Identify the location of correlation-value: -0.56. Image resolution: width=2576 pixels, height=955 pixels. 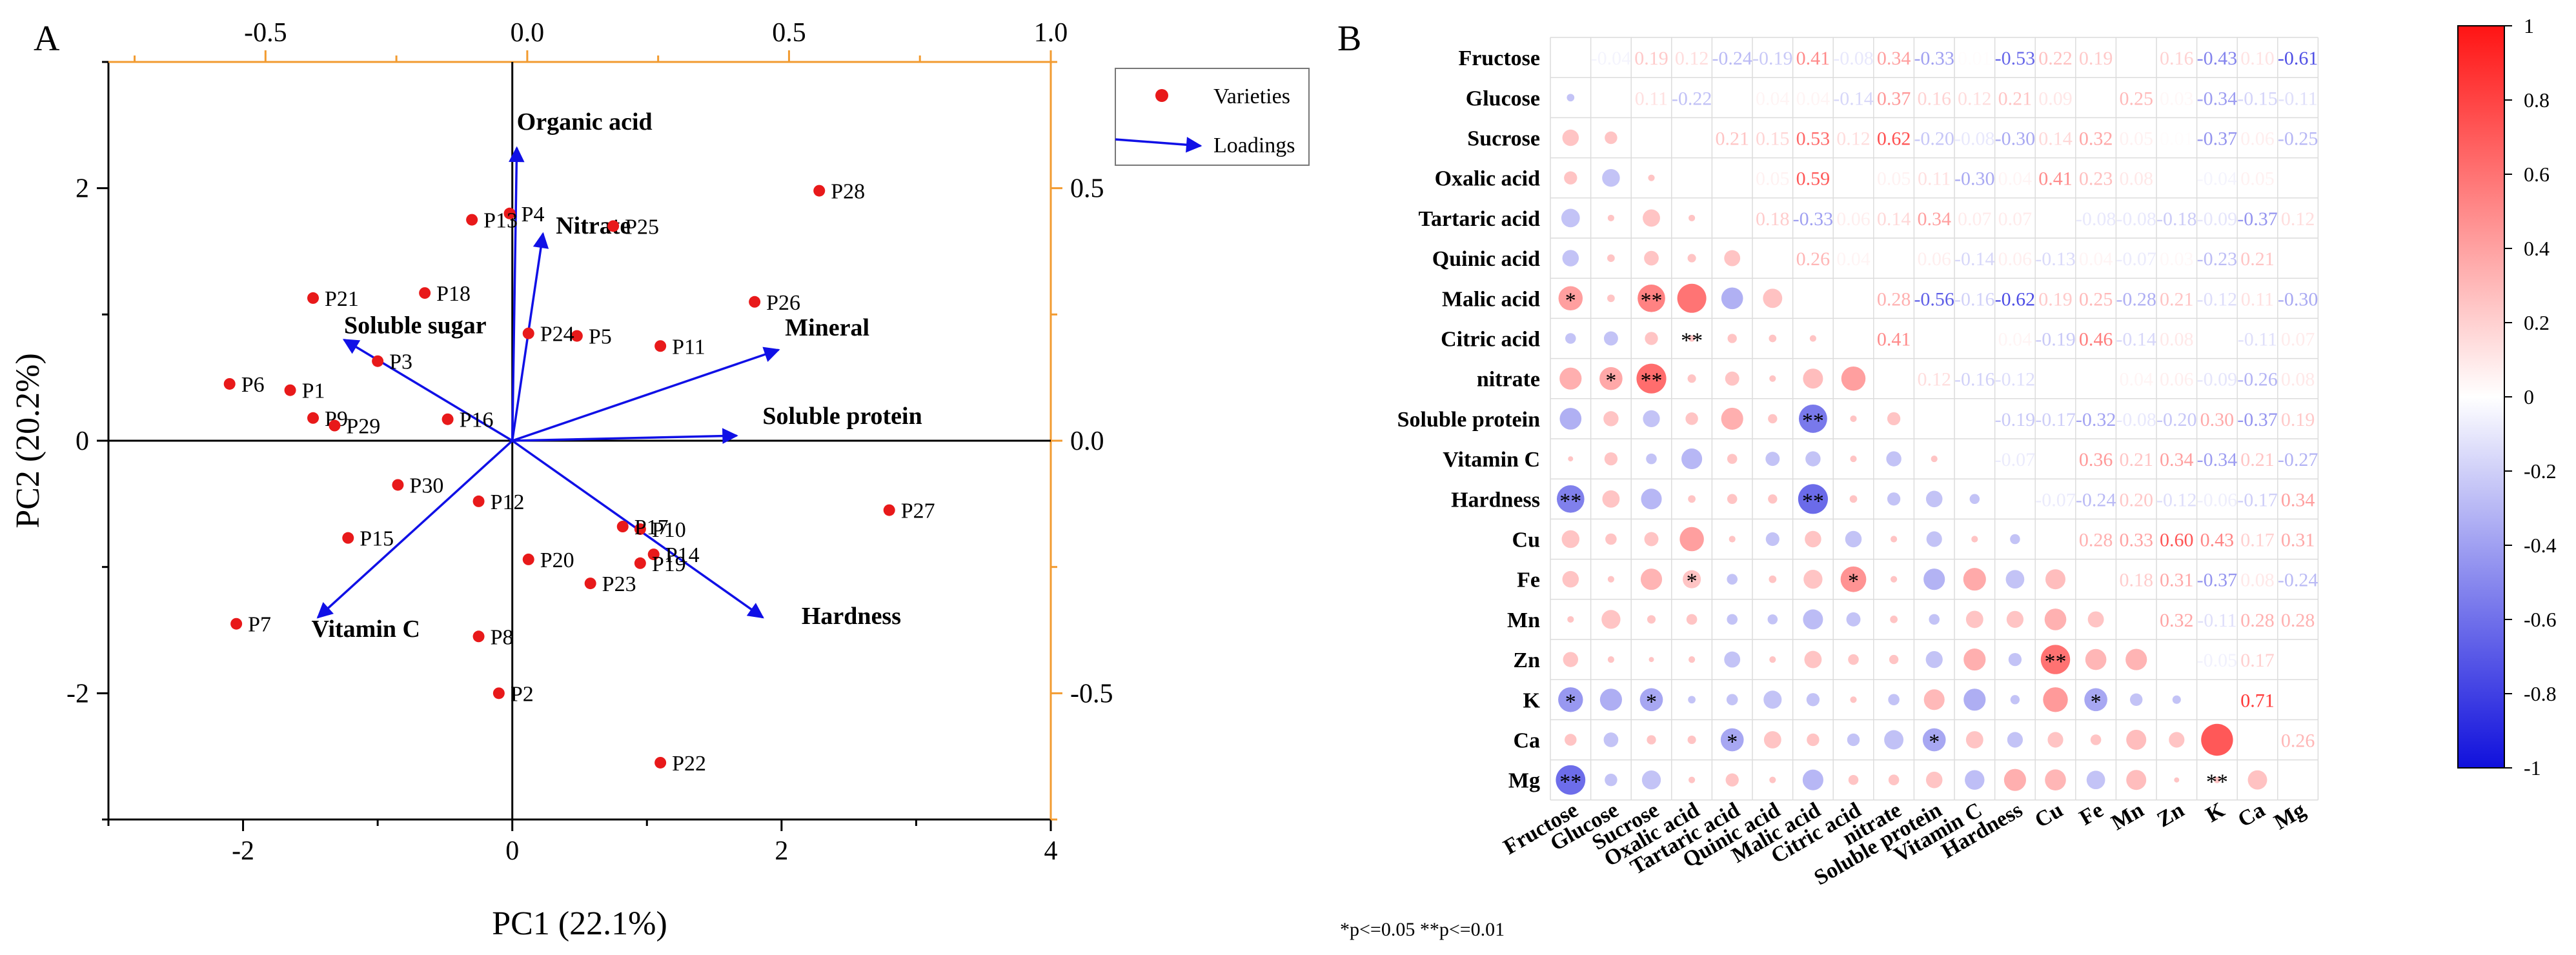
(1934, 299).